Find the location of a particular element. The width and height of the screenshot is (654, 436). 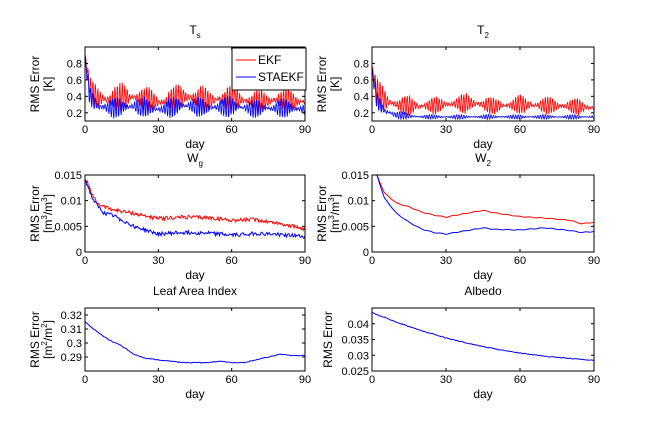

legend-label-staekf: STAEKF is located at coordinates (281, 77).